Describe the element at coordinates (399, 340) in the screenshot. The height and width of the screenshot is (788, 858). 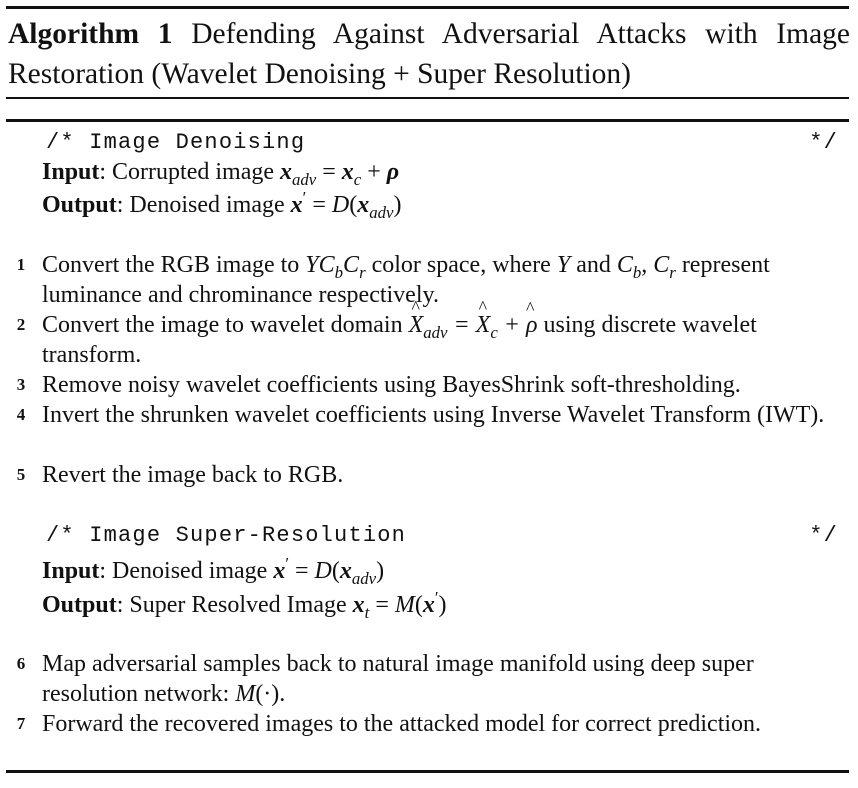
I see `step-2-text-b: using discrete wavelet transform.` at that location.